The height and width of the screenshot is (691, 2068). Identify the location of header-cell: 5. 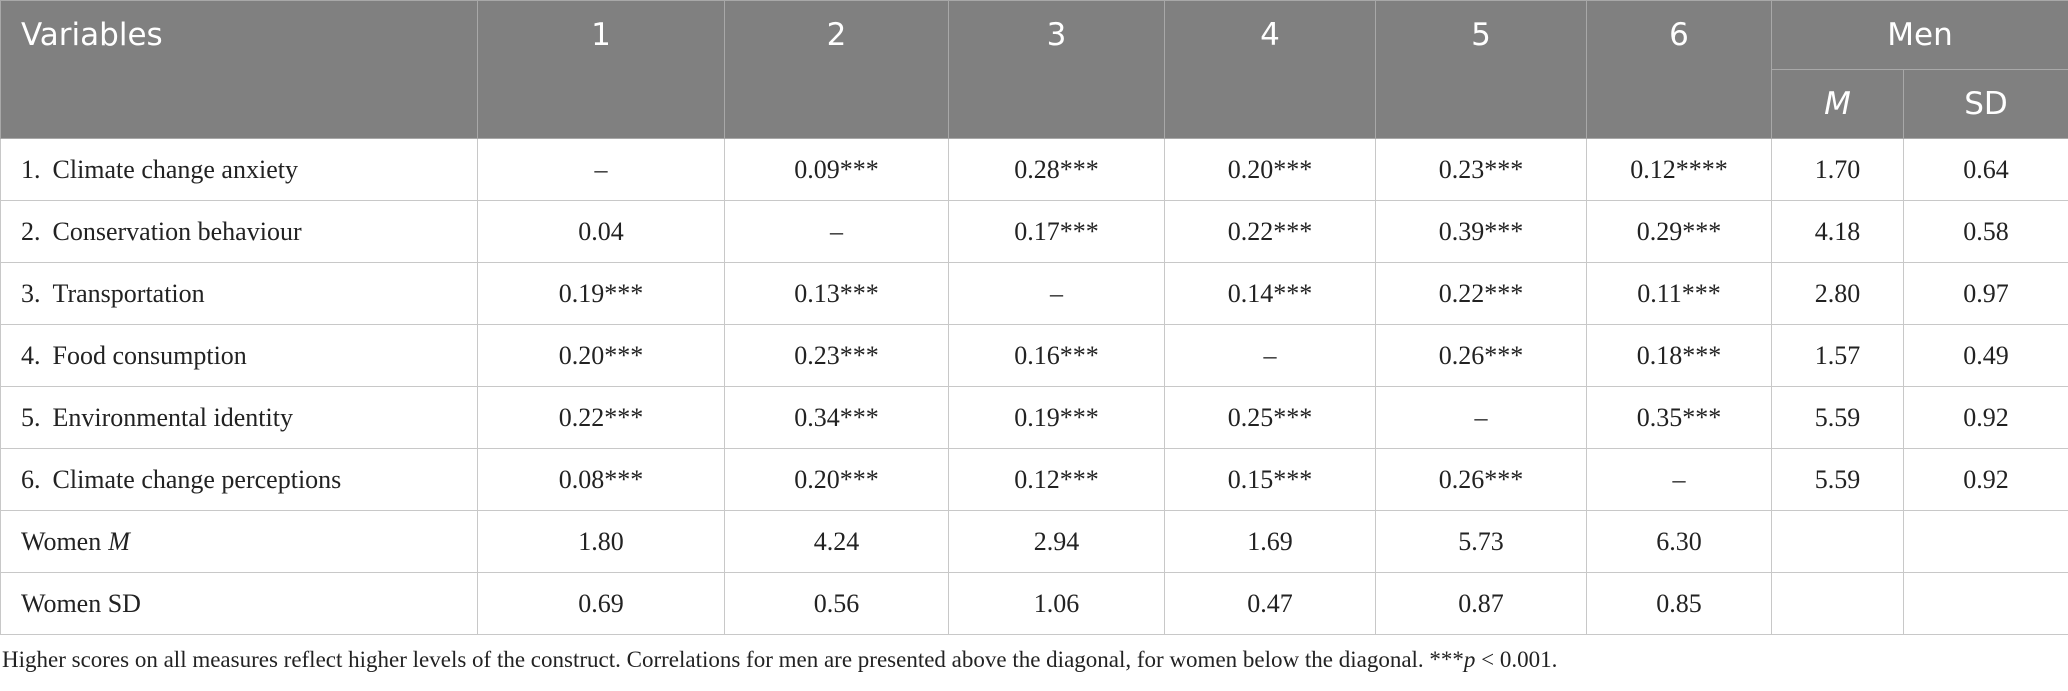
(1481, 69).